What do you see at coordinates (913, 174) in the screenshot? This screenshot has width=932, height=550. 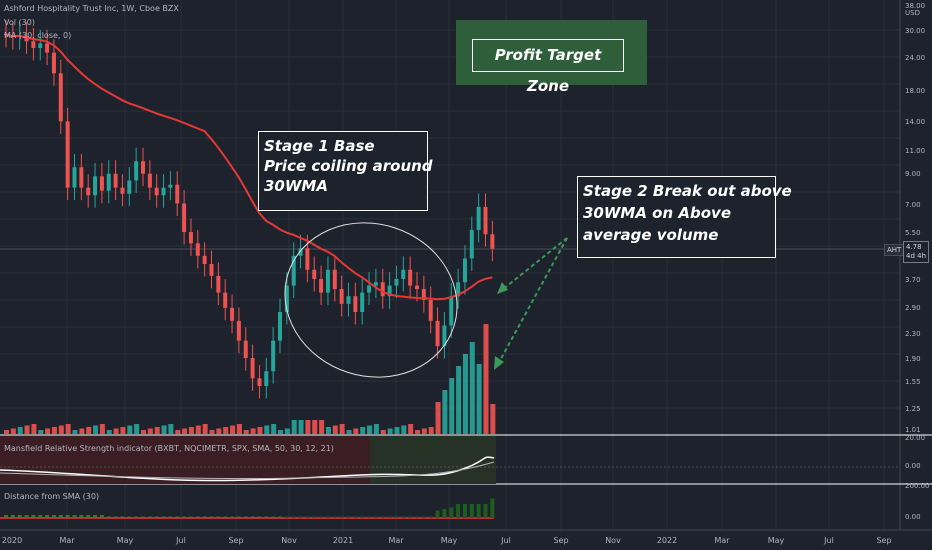 I see `price-tick: 9.00` at bounding box center [913, 174].